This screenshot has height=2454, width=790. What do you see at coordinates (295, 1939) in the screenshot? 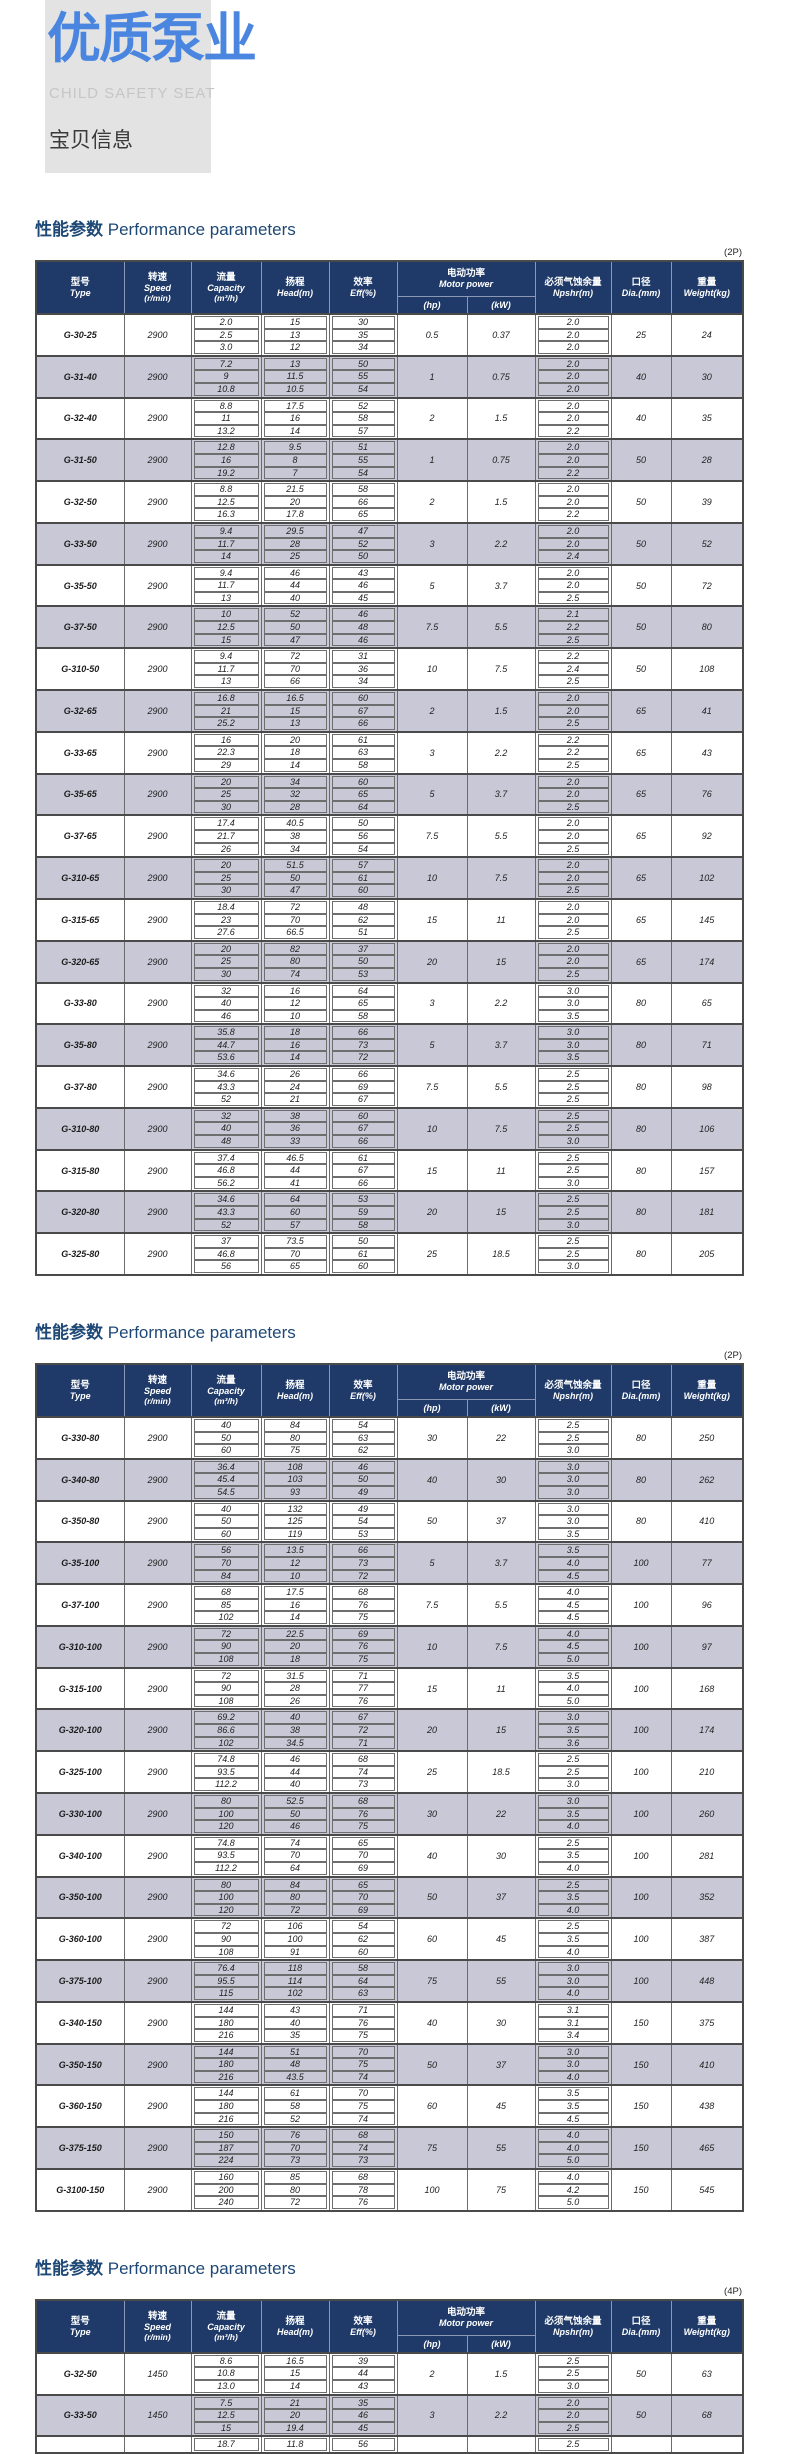
I see `head-stack: 106 100 91` at bounding box center [295, 1939].